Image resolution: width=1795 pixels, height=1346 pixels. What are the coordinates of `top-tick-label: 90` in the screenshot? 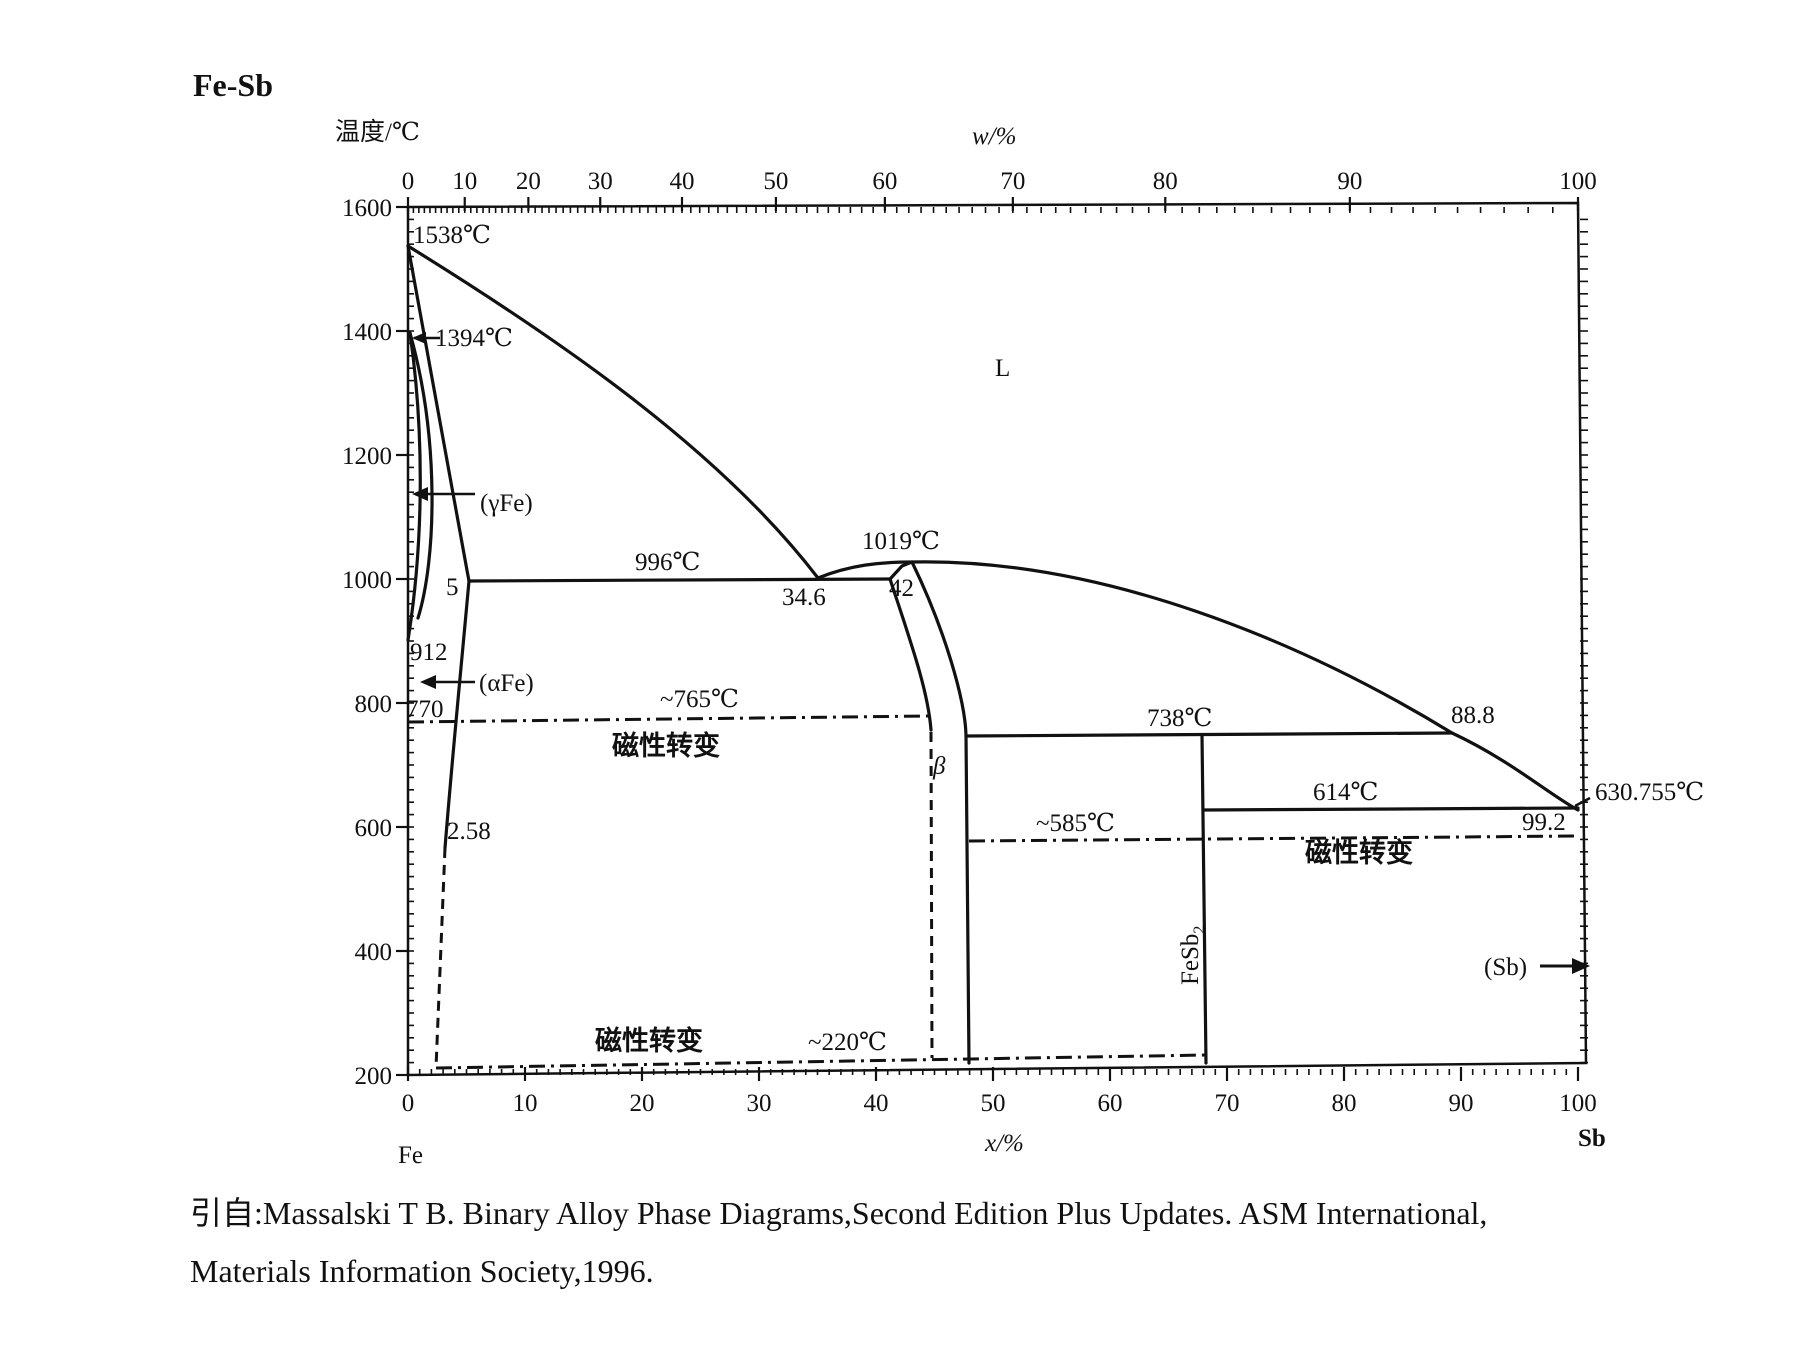 It's located at (1349, 181).